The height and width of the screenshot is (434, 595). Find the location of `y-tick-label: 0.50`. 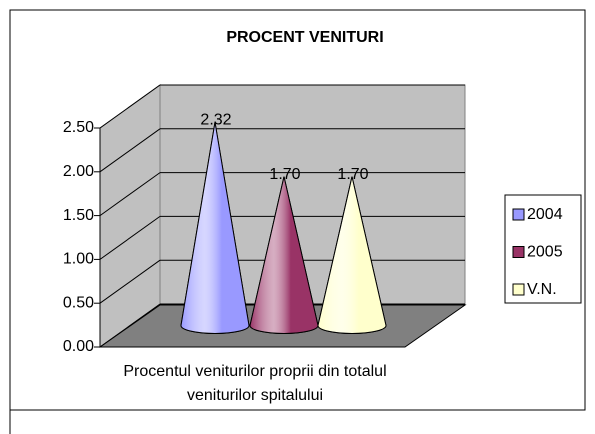

y-tick-label: 0.50 is located at coordinates (78, 302).